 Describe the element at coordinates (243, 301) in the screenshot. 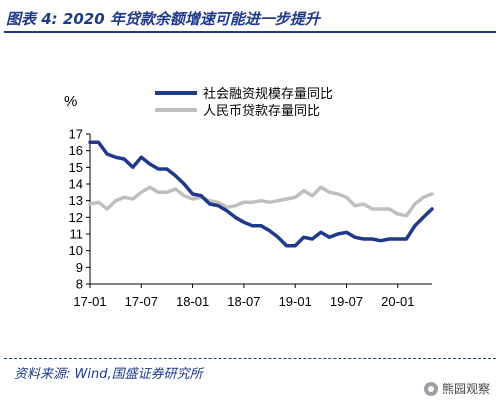

I see `x-tick-label: 18-07` at that location.